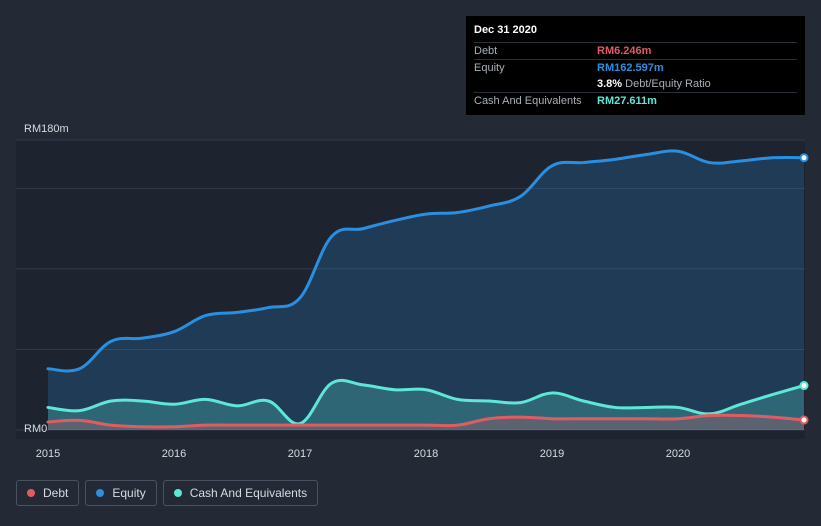 This screenshot has height=526, width=821. Describe the element at coordinates (35, 429) in the screenshot. I see `y-tick-bottom: RM0` at that location.